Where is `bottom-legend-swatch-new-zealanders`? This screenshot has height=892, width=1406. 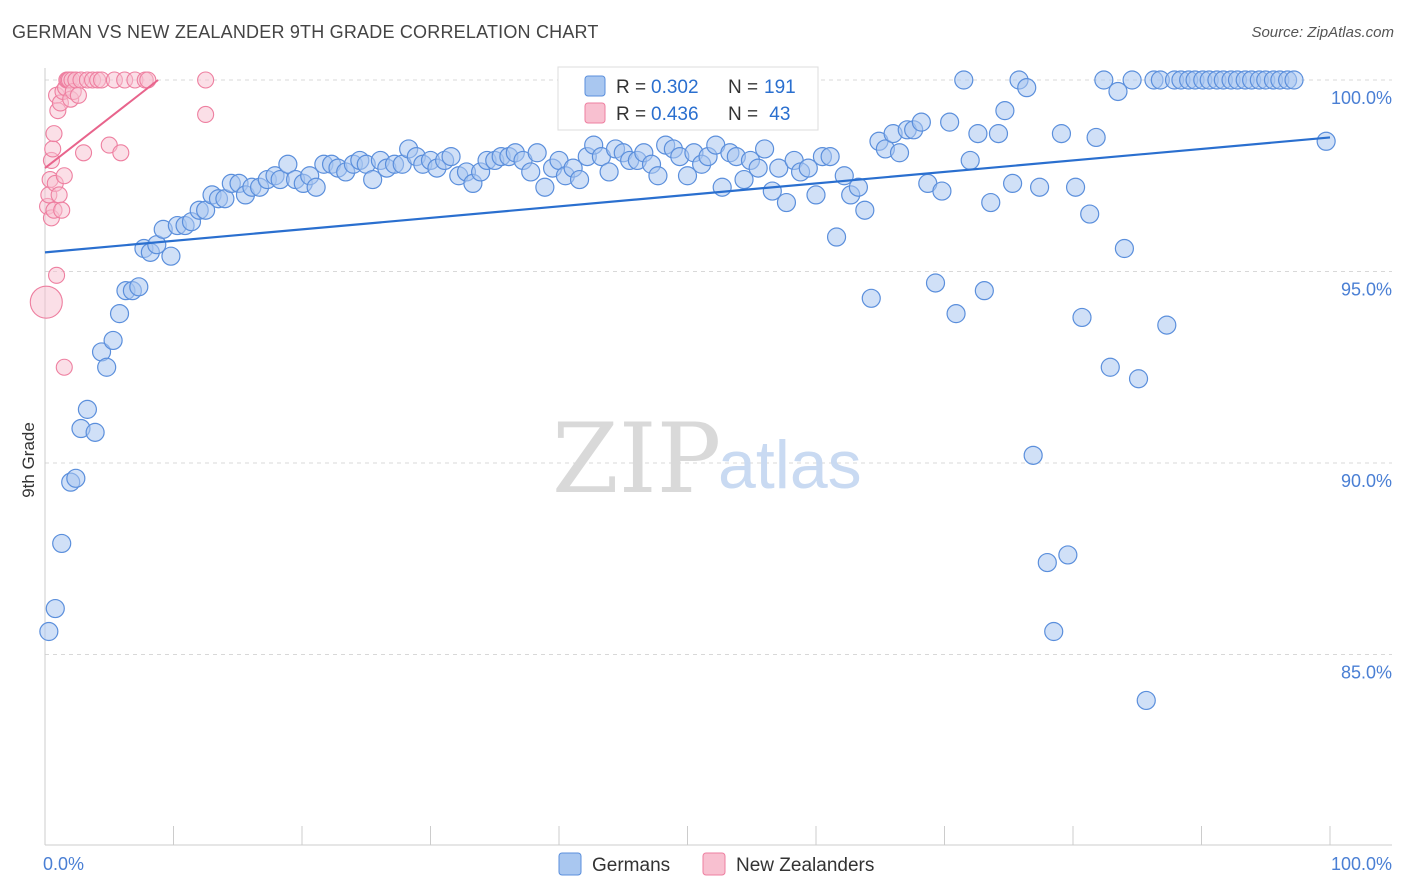 bottom-legend-swatch-new-zealanders is located at coordinates (714, 864).